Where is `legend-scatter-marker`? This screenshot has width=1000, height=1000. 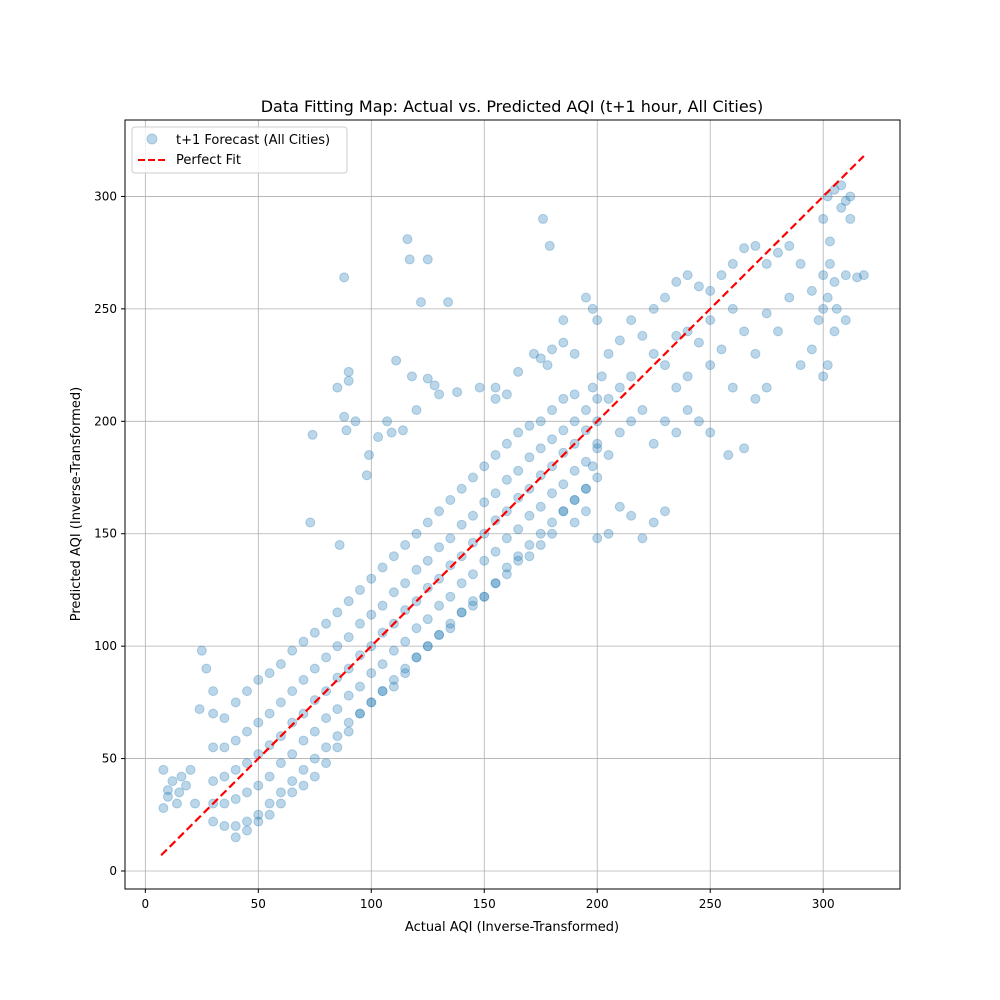 legend-scatter-marker is located at coordinates (152, 139).